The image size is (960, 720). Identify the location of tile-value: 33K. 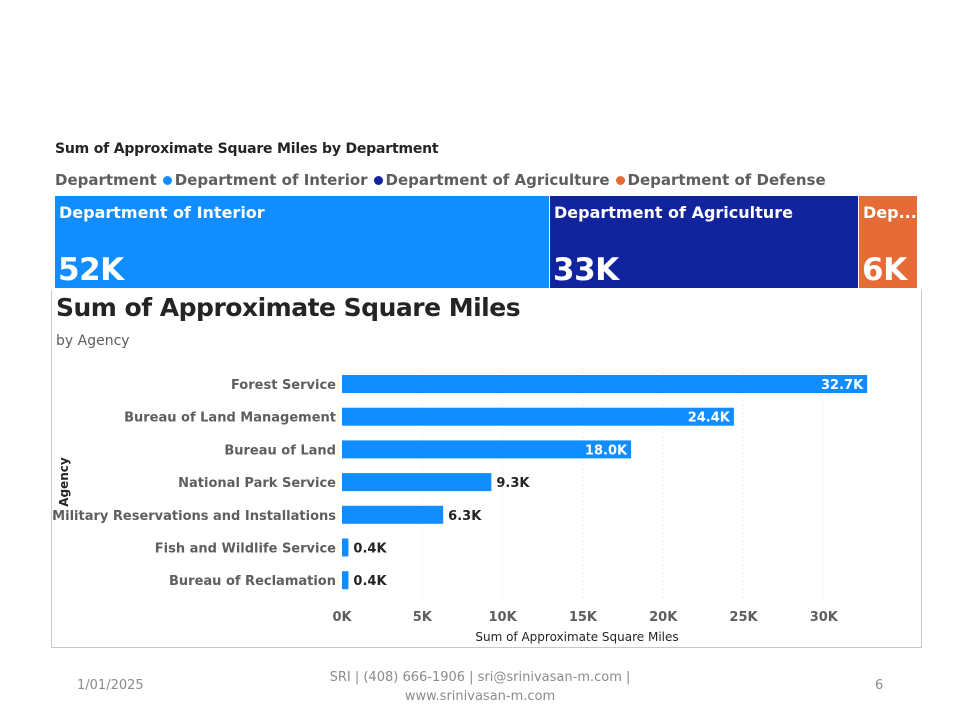
(586, 270).